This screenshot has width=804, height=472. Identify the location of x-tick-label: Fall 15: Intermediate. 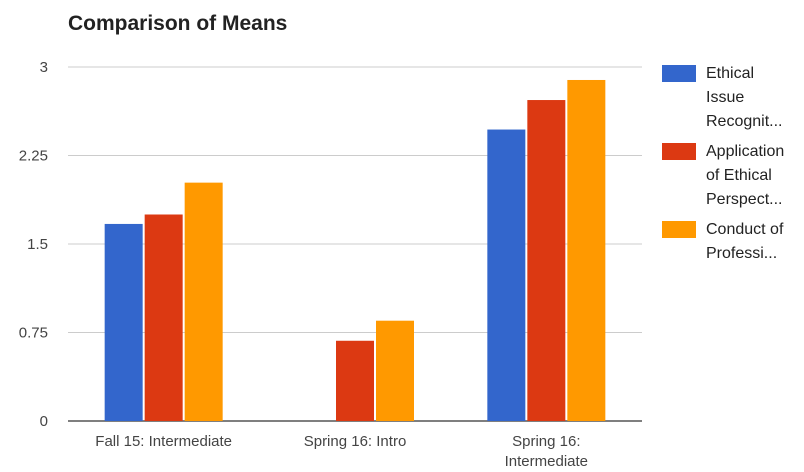
(163, 441).